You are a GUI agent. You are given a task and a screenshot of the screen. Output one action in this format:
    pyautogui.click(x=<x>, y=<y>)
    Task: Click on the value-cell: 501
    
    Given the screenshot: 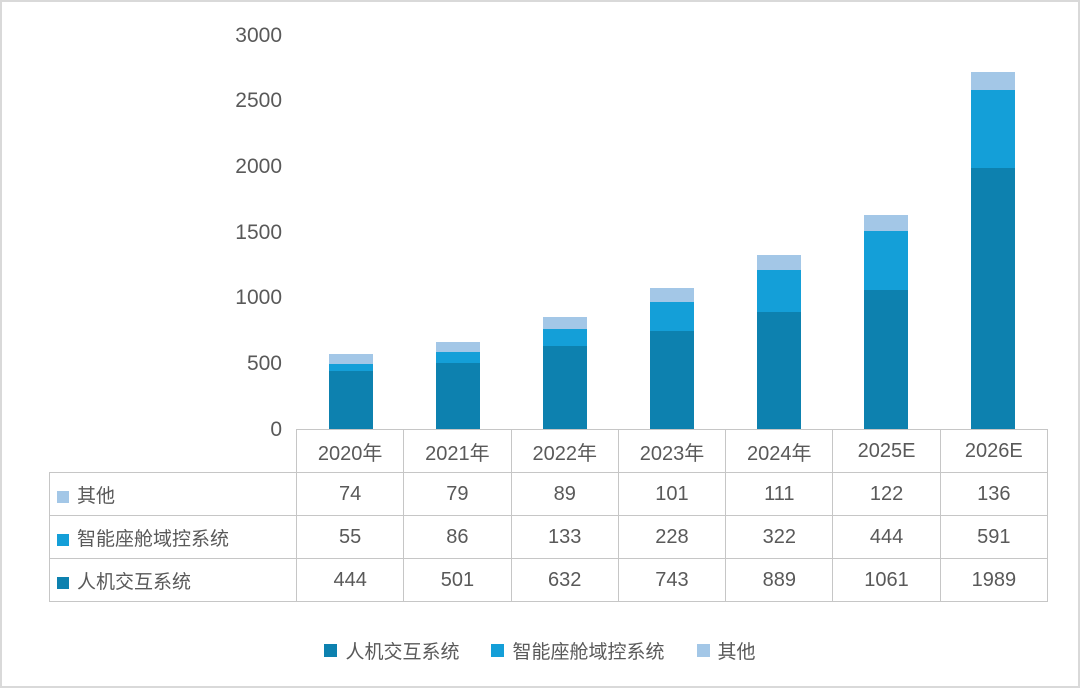 What is the action you would take?
    pyautogui.click(x=457, y=580)
    